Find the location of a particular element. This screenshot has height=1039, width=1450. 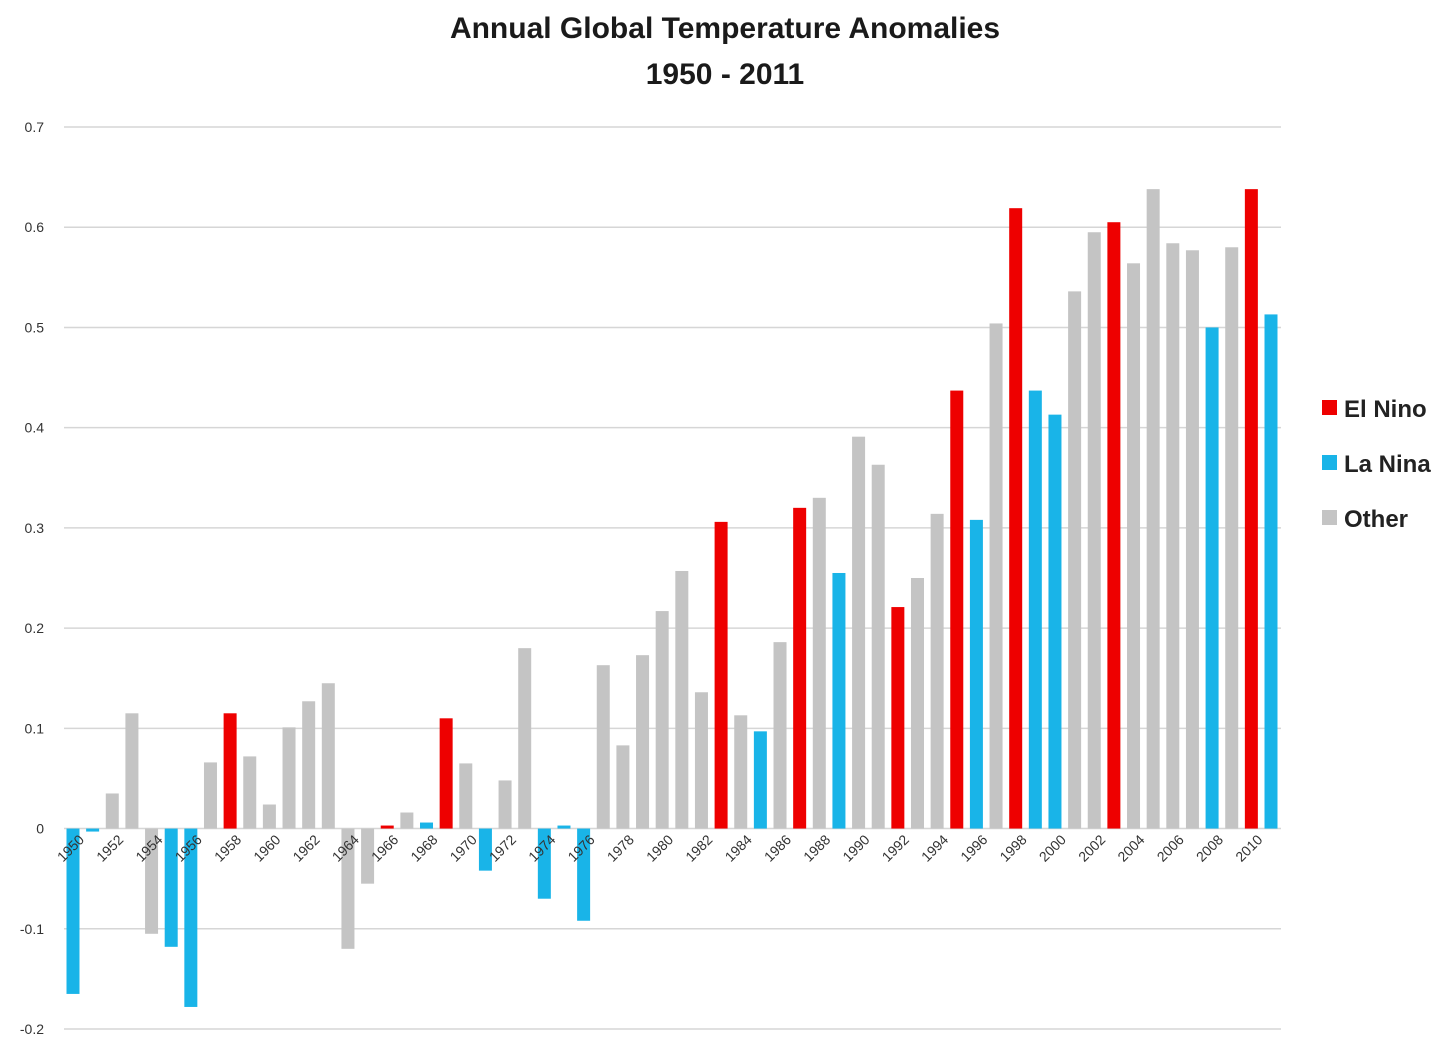

x-tick-label: 2008 is located at coordinates (1209, 847).